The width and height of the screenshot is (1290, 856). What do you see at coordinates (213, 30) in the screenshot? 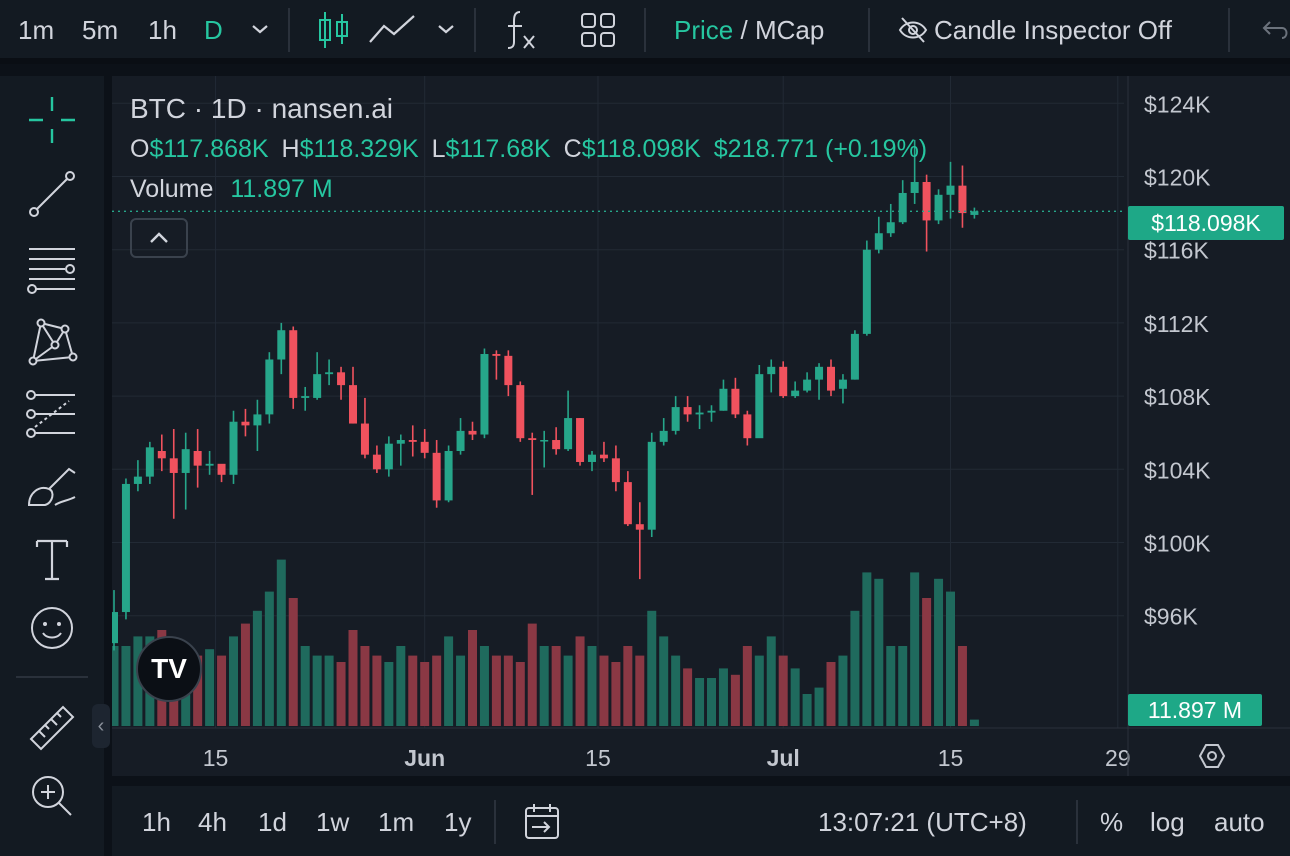
I see `interval-d: D` at bounding box center [213, 30].